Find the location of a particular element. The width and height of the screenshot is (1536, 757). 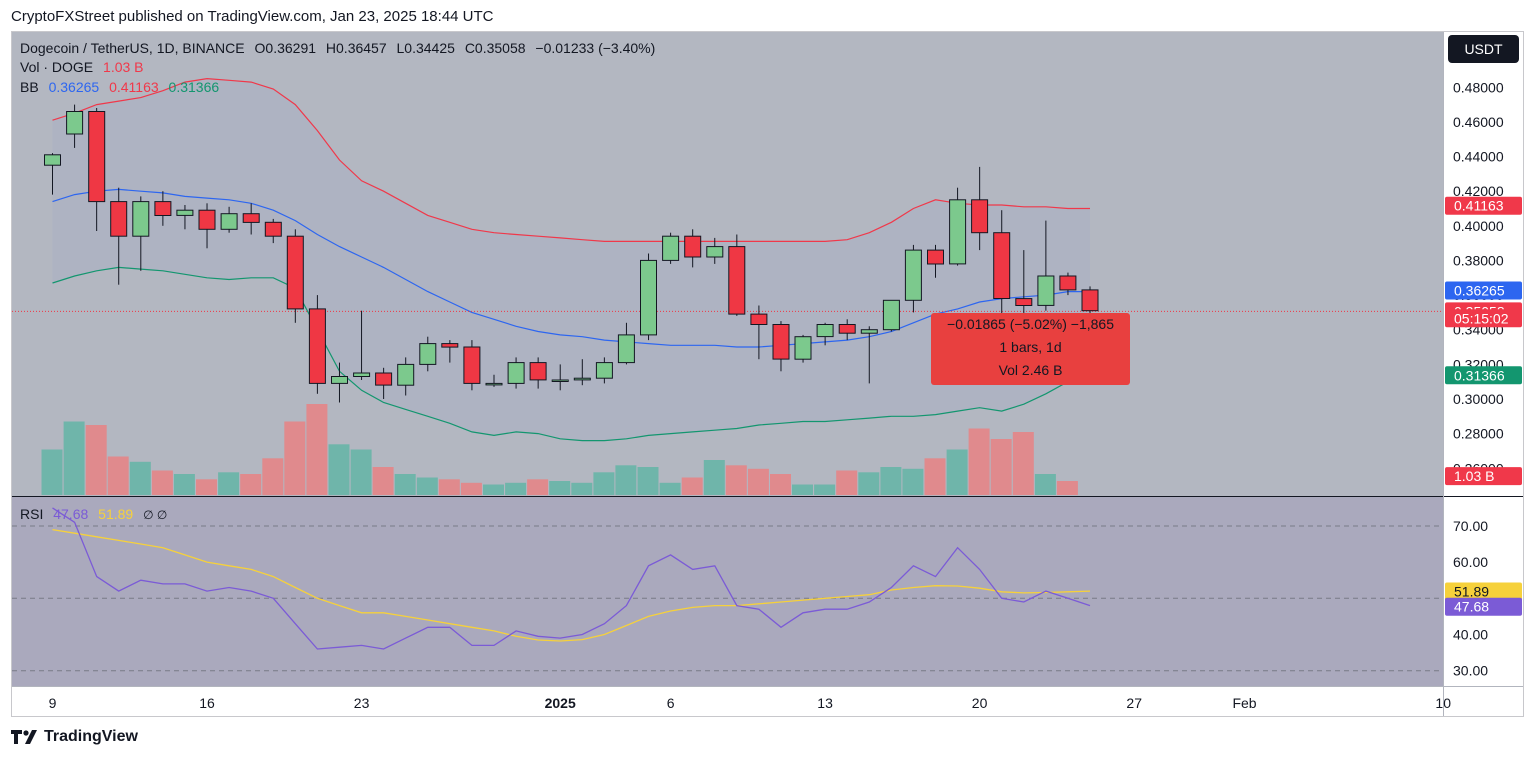

legend-change: −0.01233 (−3.40%) is located at coordinates (595, 48).